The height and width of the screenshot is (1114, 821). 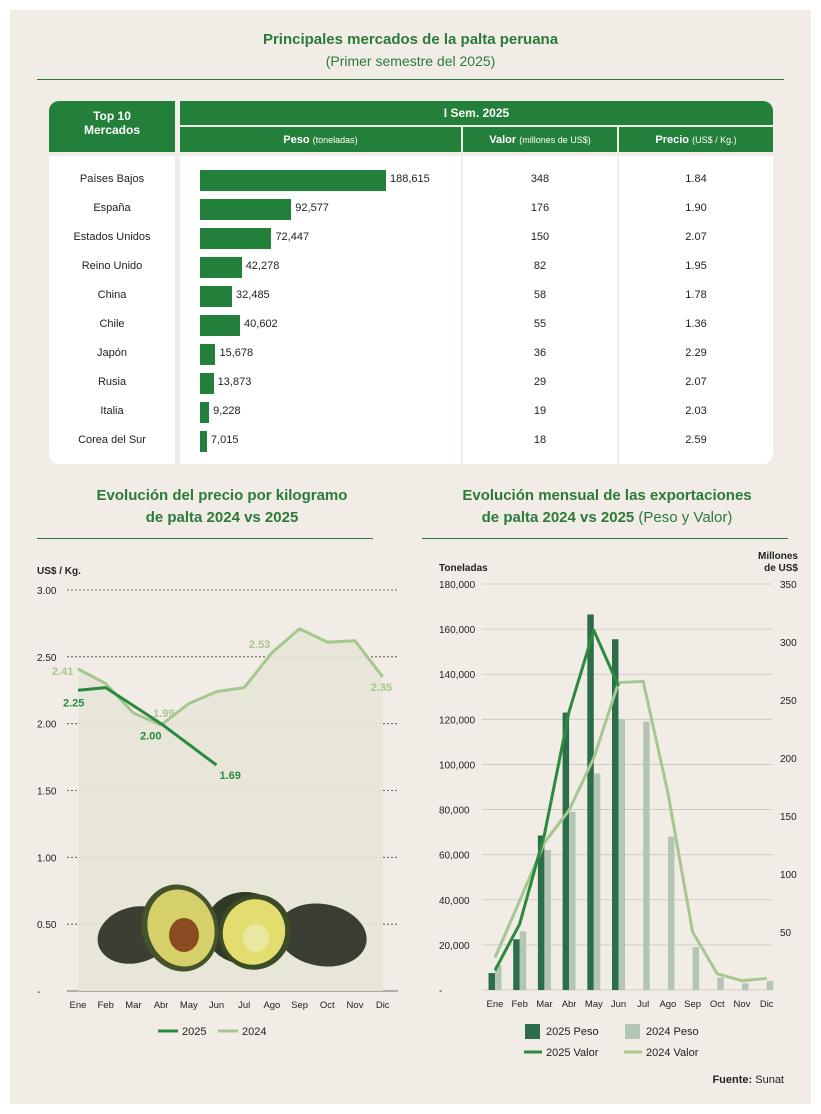 What do you see at coordinates (254, 1032) in the screenshot?
I see `price-legend-2024-label: 2024` at bounding box center [254, 1032].